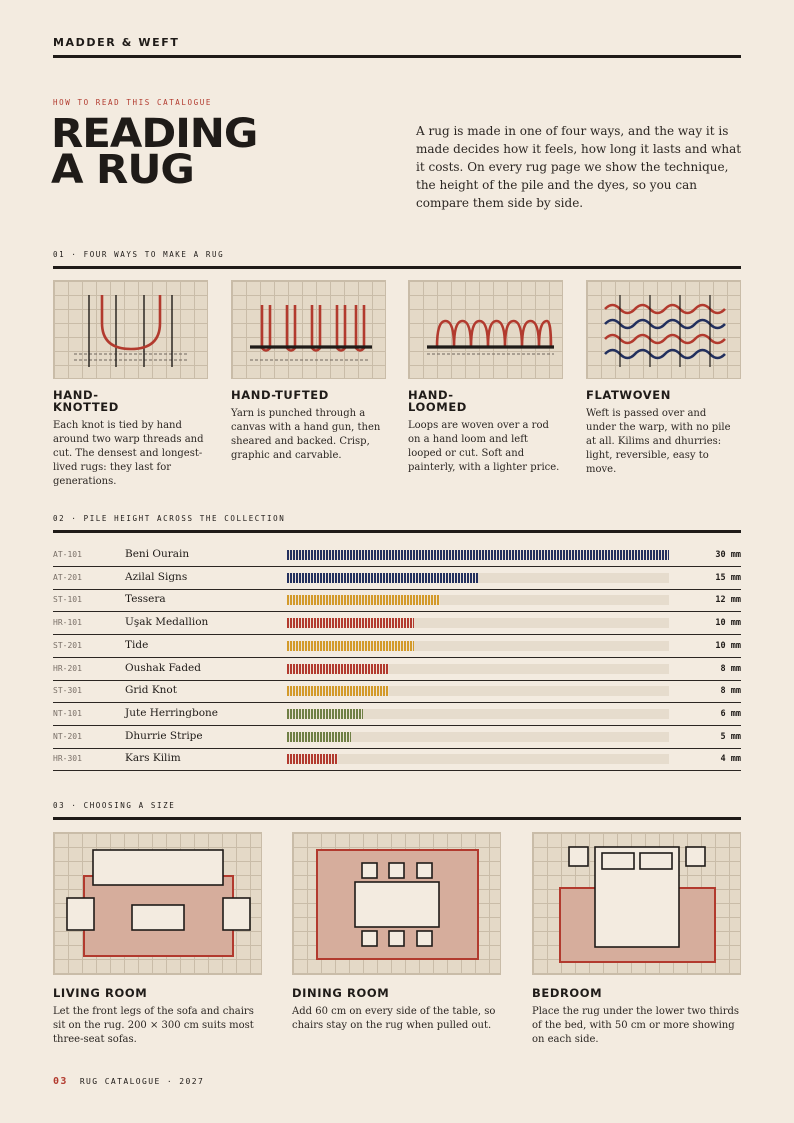  I want to click on pile-row: NT-101 Jute Herringbone 6 mm, so click(397, 714).